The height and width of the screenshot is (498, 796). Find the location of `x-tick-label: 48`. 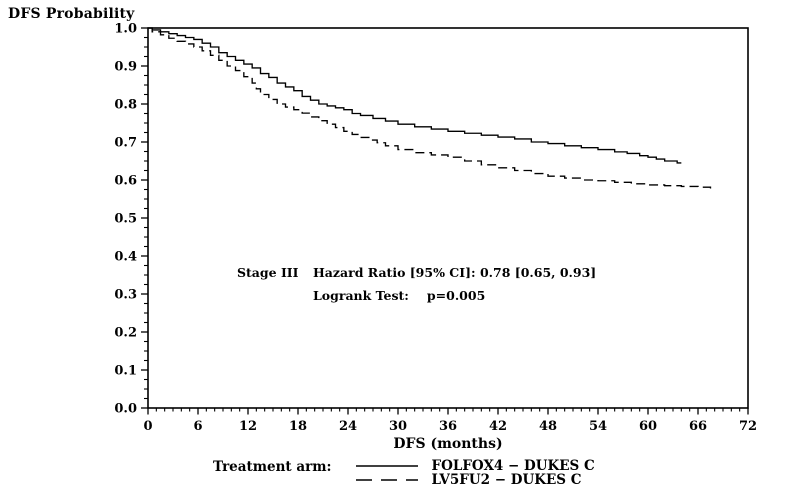

x-tick-label: 48 is located at coordinates (548, 426).